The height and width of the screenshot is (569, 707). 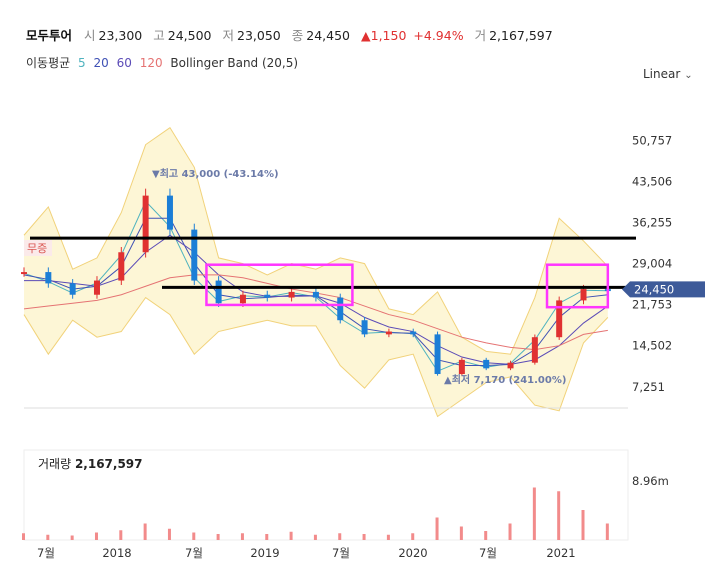 I want to click on ma-20-label: 20, so click(x=101, y=63).